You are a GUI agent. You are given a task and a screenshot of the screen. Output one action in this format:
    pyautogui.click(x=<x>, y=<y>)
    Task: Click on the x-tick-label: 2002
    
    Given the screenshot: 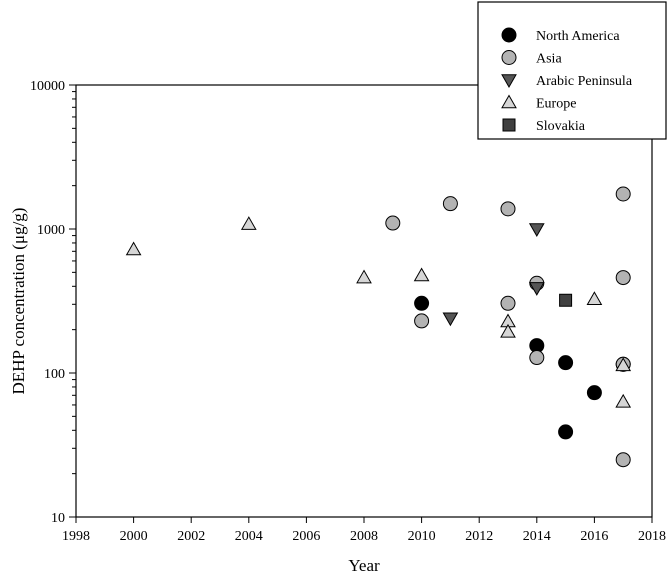 What is the action you would take?
    pyautogui.click(x=191, y=536)
    